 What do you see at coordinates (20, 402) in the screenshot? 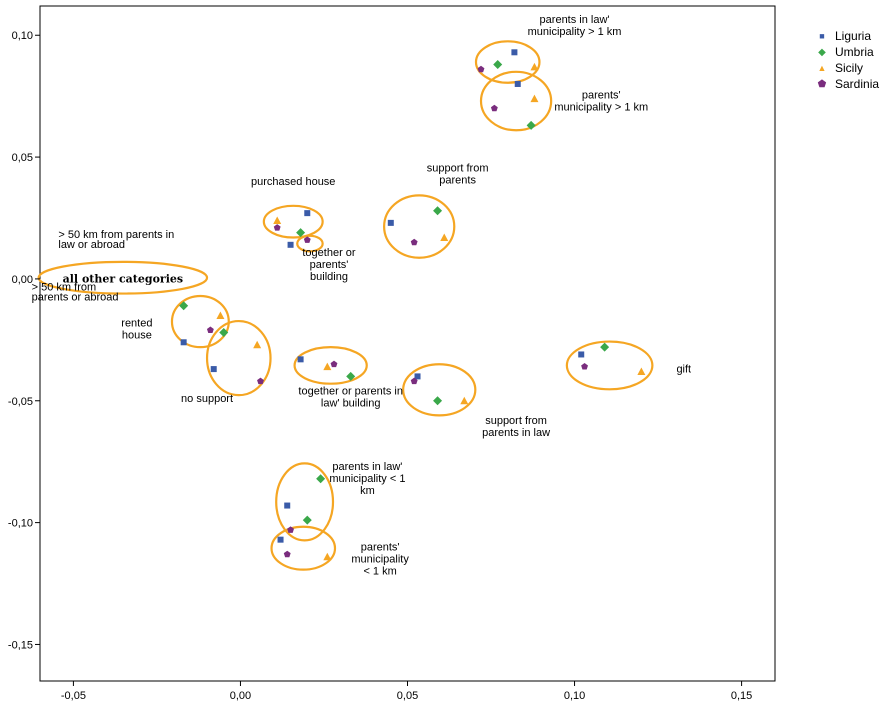
I see `y-tick-label: -0,05` at bounding box center [20, 402].